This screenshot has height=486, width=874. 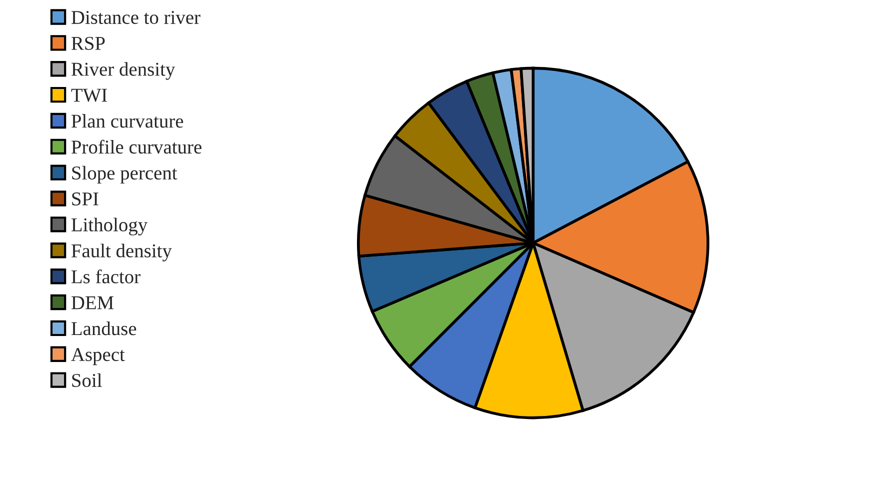 What do you see at coordinates (105, 276) in the screenshot?
I see `legend-label: Ls factor` at bounding box center [105, 276].